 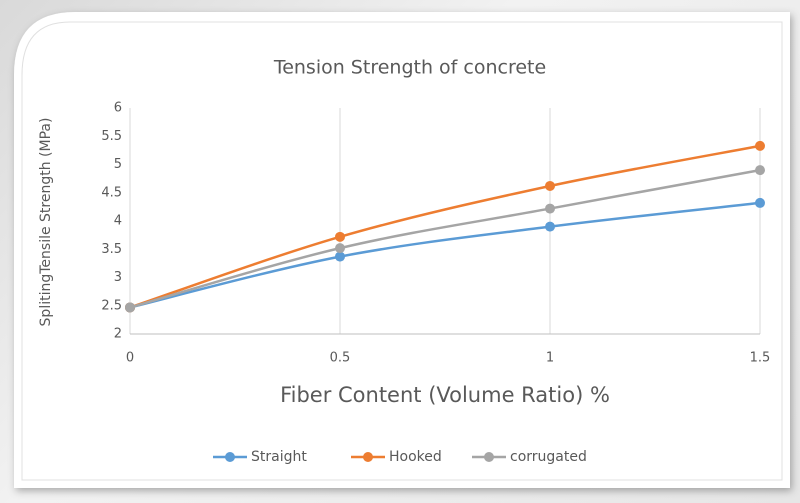 I want to click on legend-label: Straight, so click(x=279, y=457).